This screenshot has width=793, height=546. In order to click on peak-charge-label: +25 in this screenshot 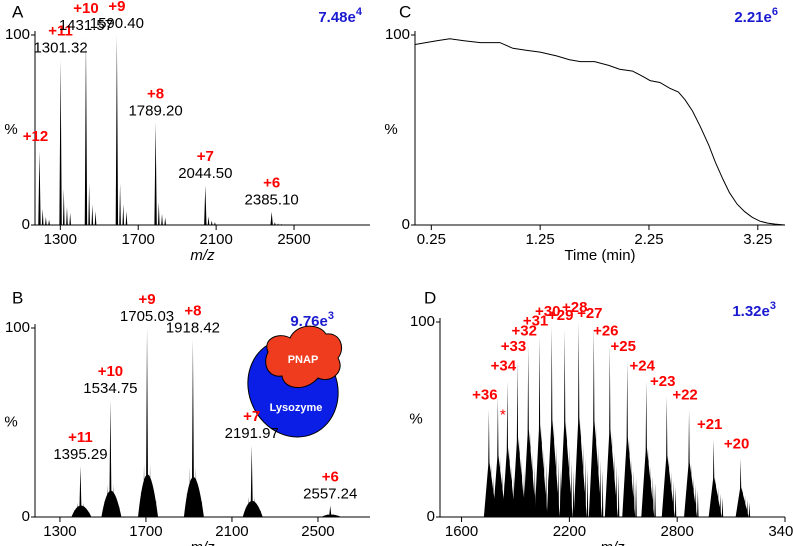, I will do `click(623, 346)`.